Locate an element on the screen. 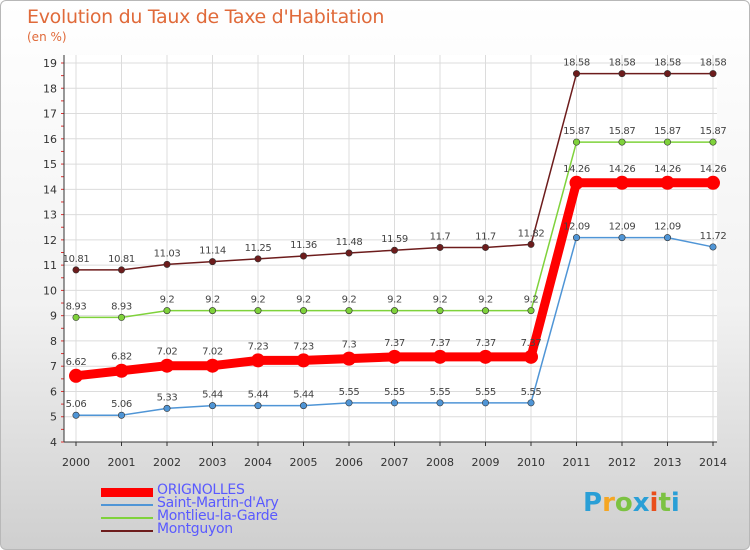  data-label: 6.82 is located at coordinates (121, 357).